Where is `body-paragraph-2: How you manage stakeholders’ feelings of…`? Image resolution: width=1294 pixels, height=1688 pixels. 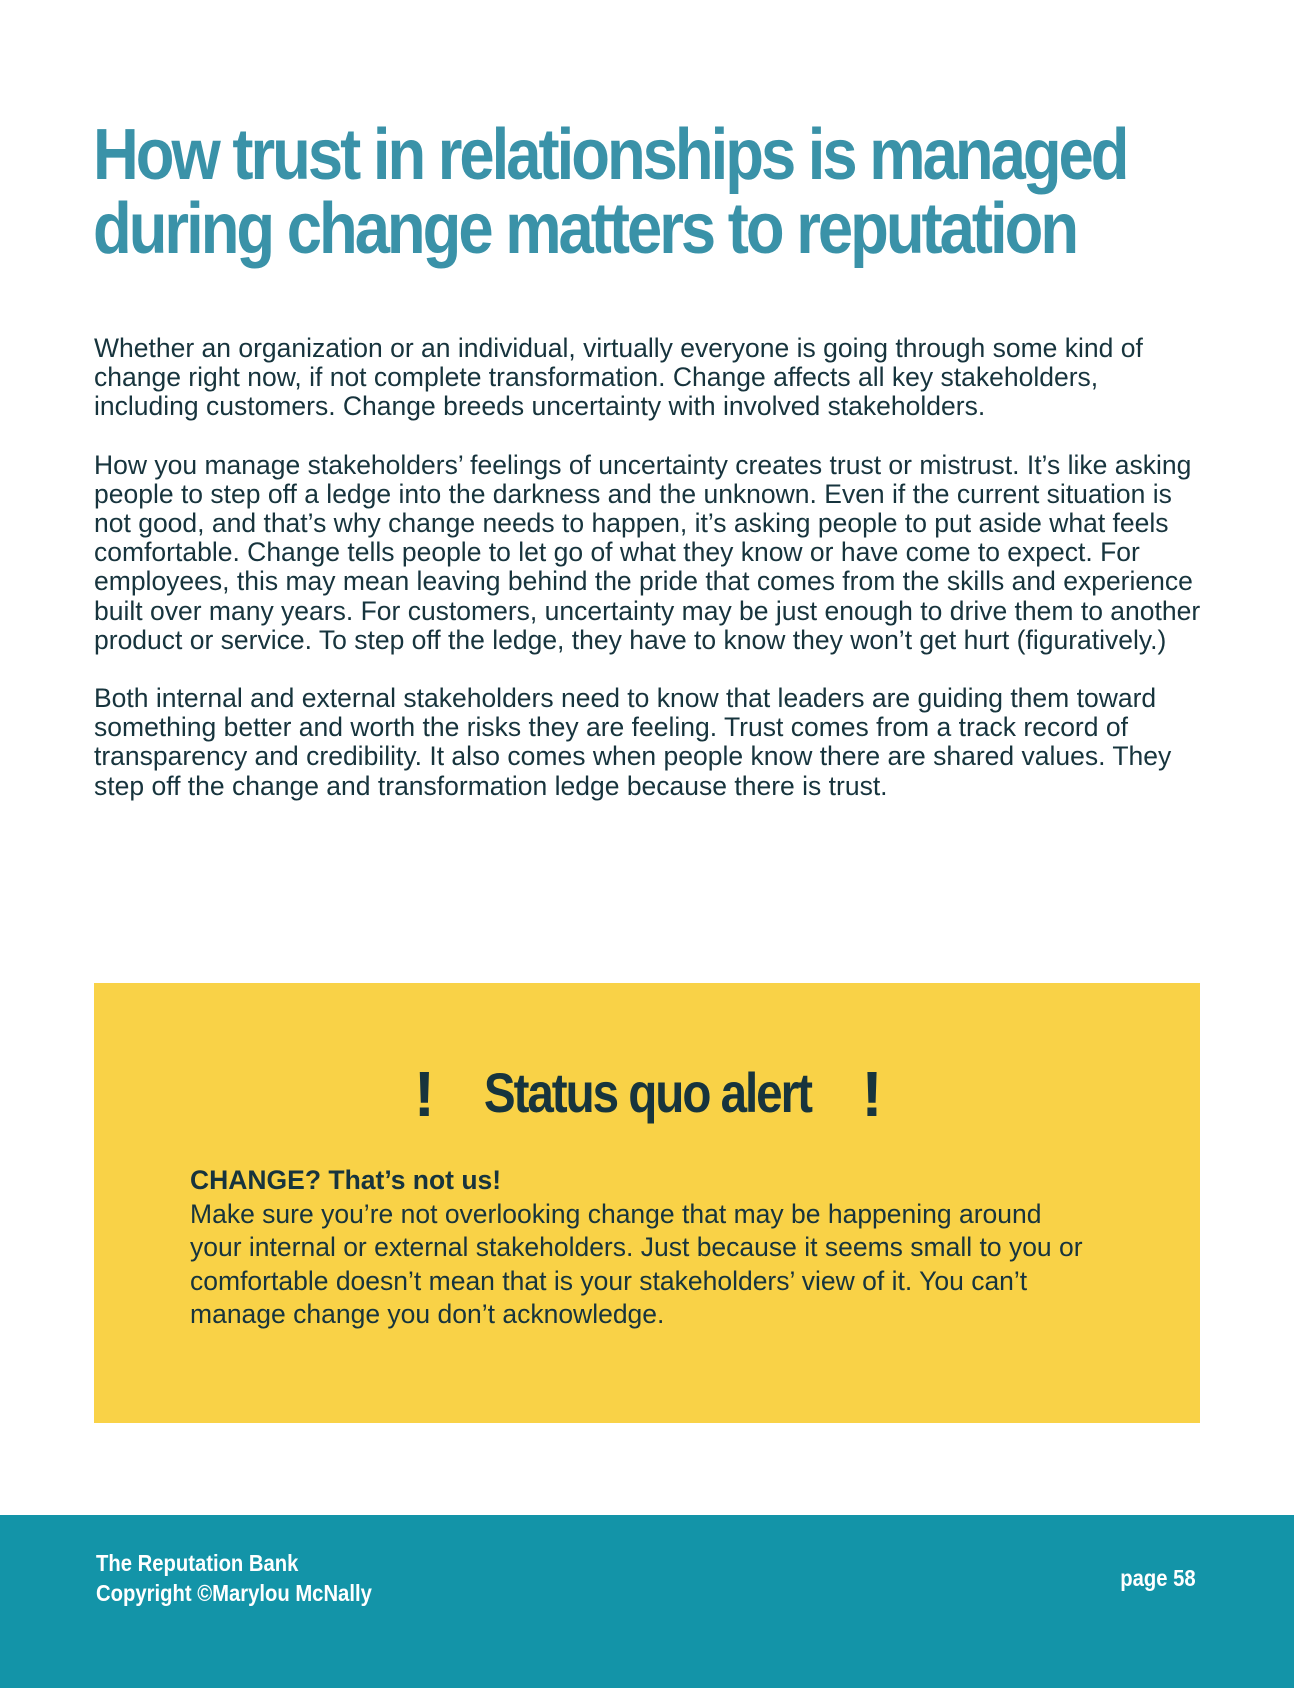
body-paragraph-2: How you manage stakeholders’ feelings of… is located at coordinates (647, 552).